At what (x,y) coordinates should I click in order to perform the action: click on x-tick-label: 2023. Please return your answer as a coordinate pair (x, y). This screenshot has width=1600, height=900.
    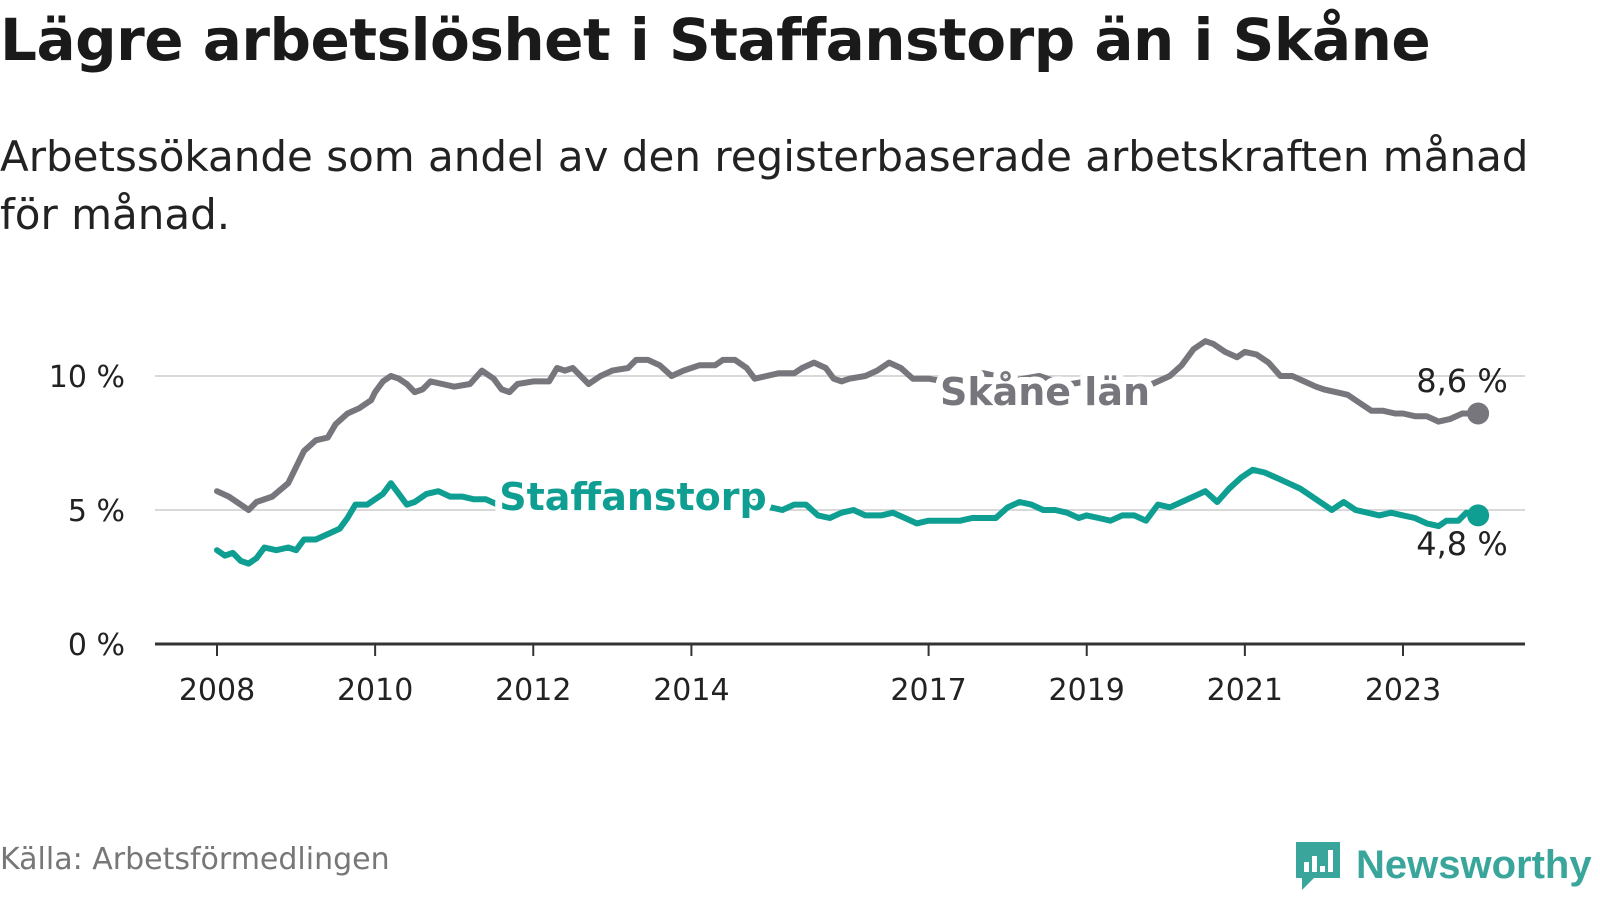
    Looking at the image, I should click on (1403, 690).